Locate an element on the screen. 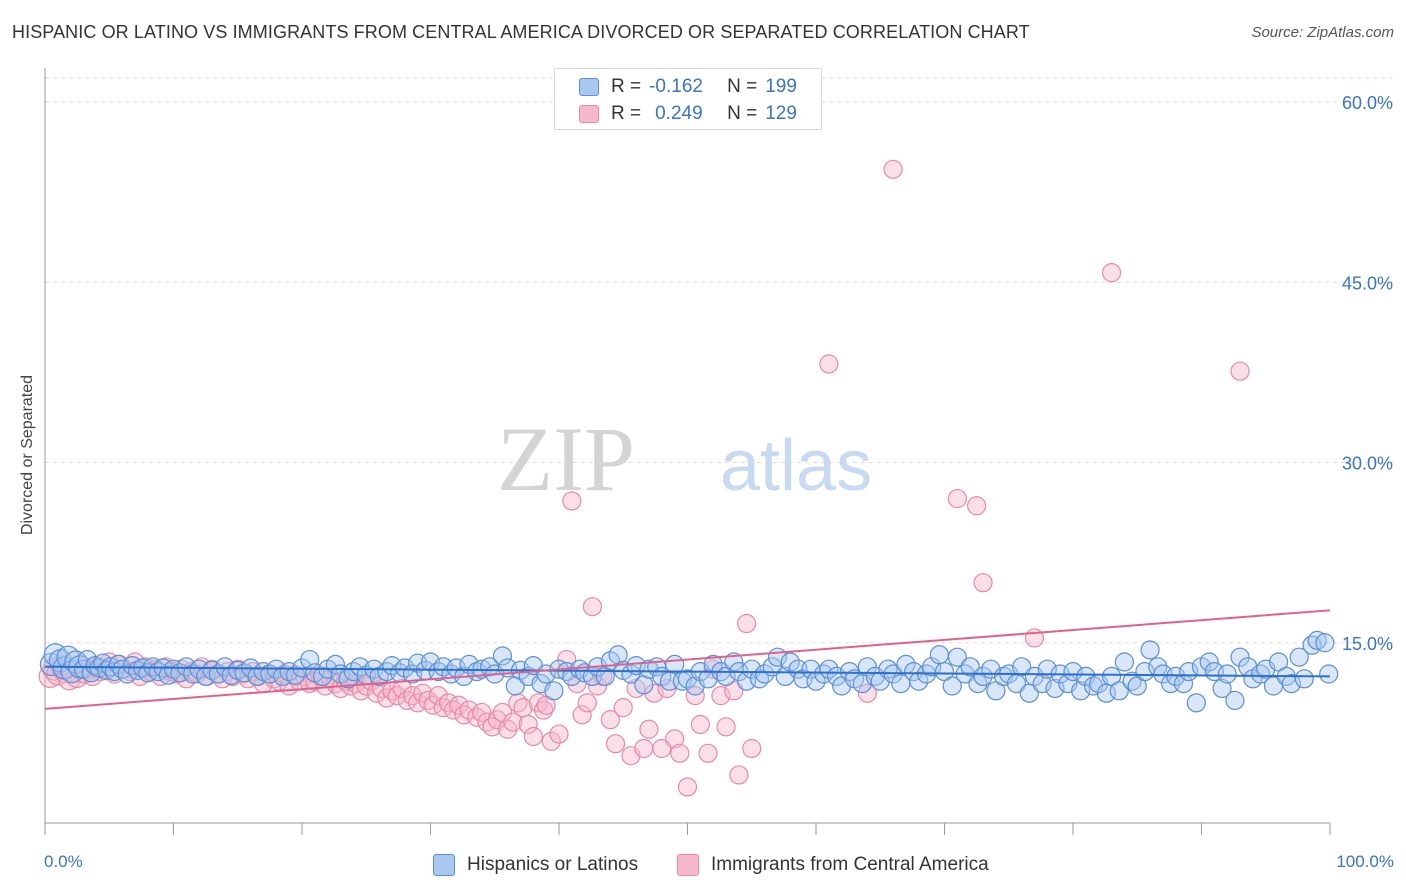 Image resolution: width=1406 pixels, height=892 pixels. y-tick-label: 60.0% is located at coordinates (1367, 103).